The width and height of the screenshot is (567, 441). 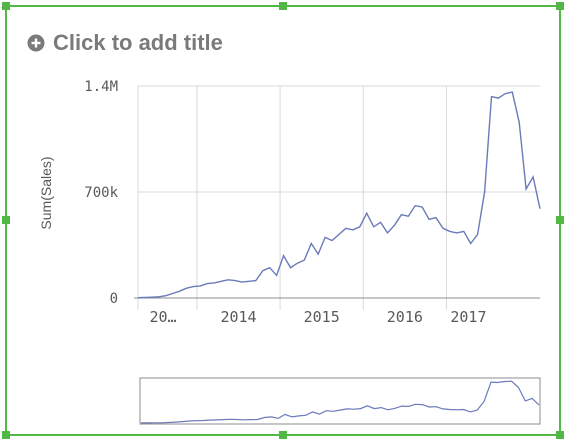 I want to click on scrollbar-track, so click(x=340, y=401).